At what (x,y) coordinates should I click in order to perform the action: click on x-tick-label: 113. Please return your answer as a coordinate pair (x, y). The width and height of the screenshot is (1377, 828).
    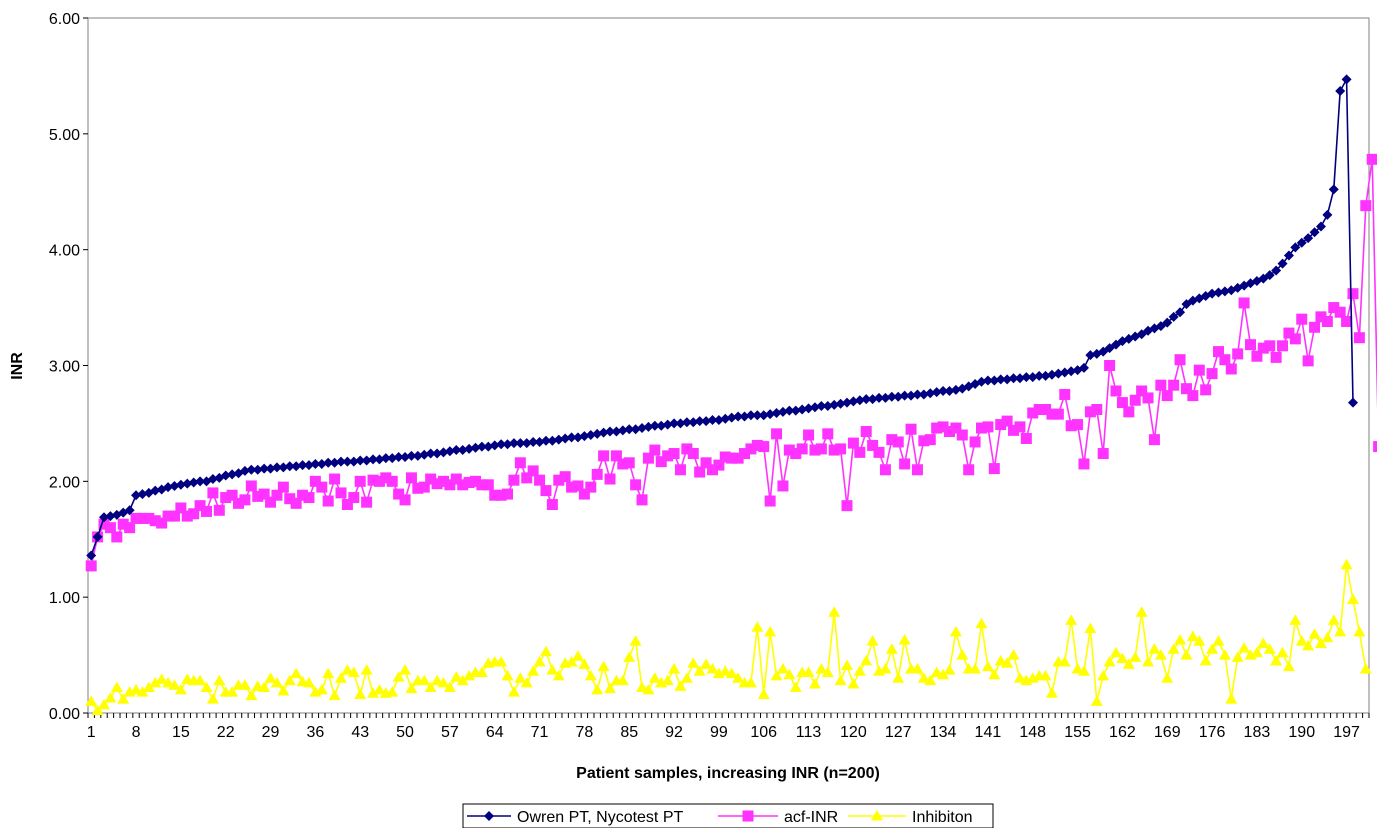
    Looking at the image, I should click on (809, 732).